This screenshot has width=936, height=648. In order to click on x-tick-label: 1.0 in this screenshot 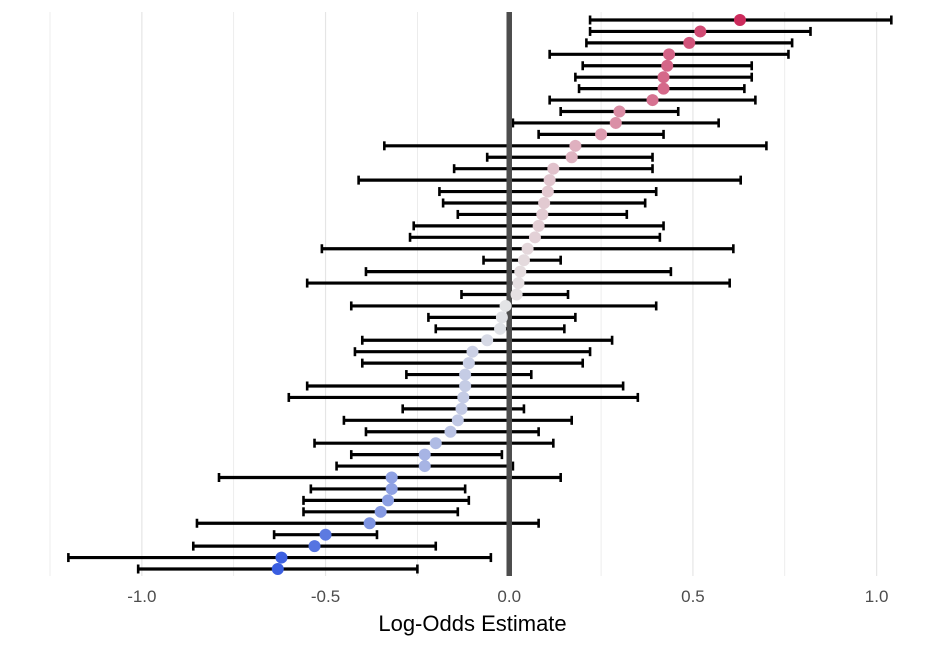, I will do `click(877, 596)`.